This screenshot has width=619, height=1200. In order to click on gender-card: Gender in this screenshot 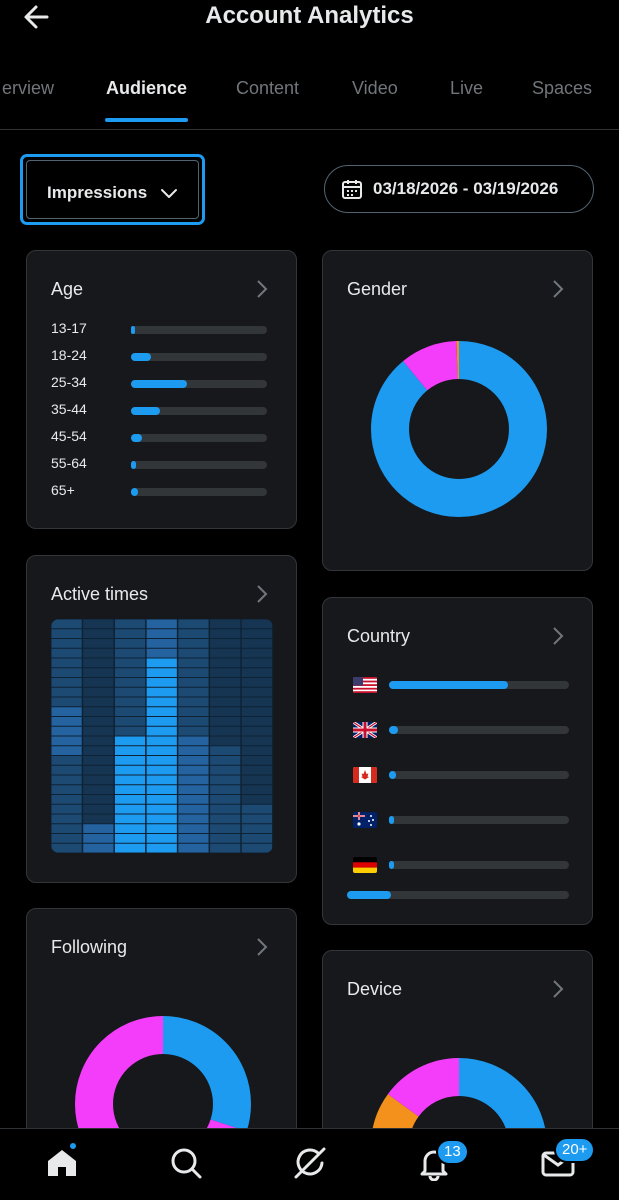, I will do `click(457, 410)`.